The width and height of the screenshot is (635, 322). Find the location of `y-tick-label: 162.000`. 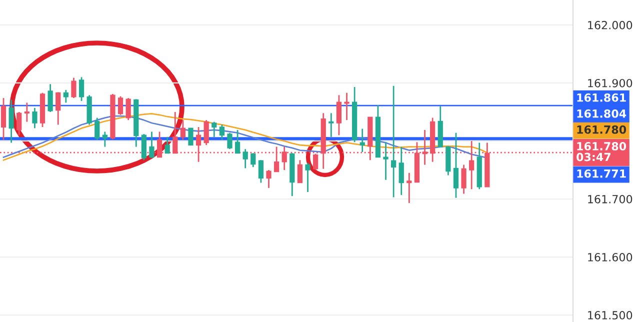

y-tick-label: 162.000 is located at coordinates (610, 25).